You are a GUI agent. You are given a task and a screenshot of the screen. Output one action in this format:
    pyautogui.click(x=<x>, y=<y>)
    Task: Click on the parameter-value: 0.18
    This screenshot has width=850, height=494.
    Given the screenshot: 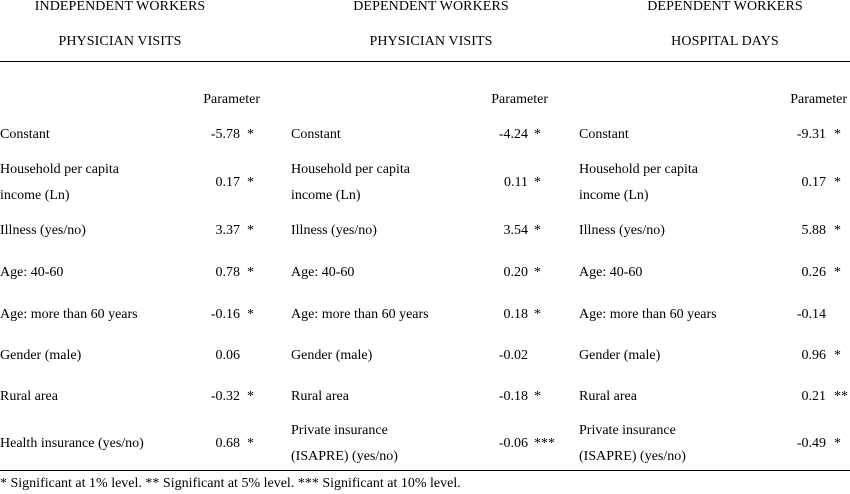 What is the action you would take?
    pyautogui.click(x=516, y=314)
    